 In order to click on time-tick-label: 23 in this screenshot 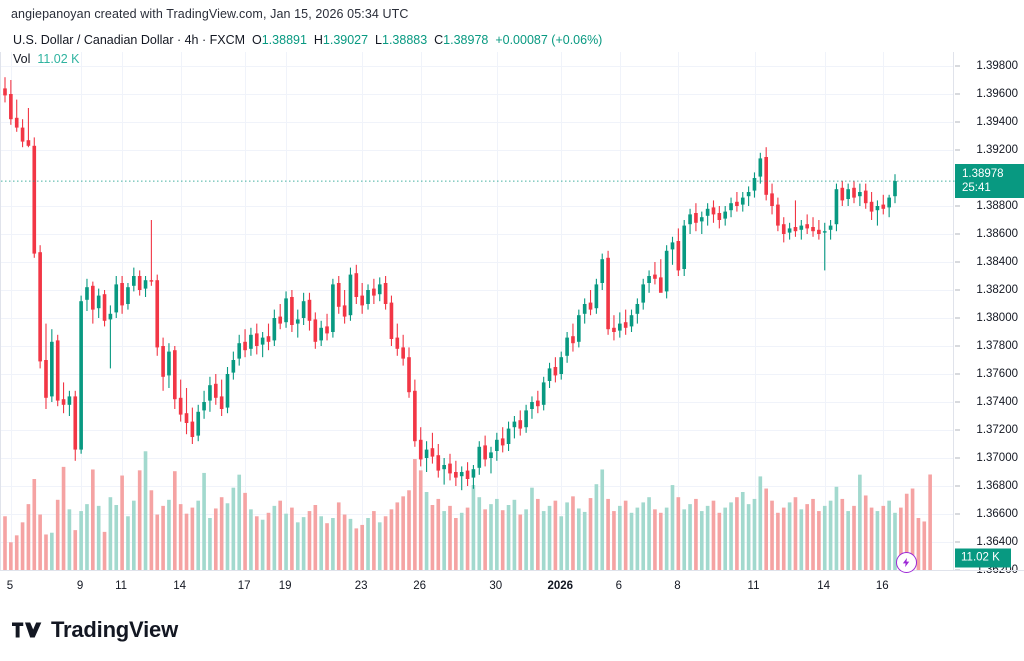, I will do `click(361, 586)`.